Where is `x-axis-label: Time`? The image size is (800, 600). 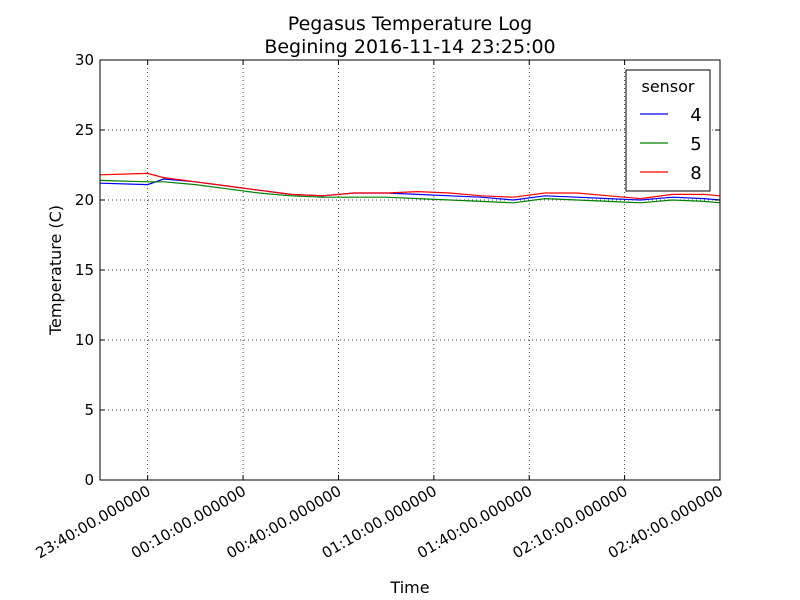
x-axis-label: Time is located at coordinates (409, 587).